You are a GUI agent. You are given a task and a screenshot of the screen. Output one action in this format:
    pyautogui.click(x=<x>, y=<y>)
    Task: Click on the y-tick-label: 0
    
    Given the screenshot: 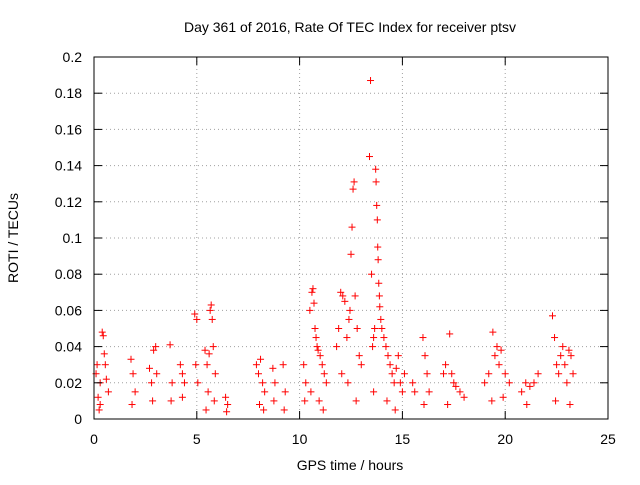 What is the action you would take?
    pyautogui.click(x=78, y=419)
    